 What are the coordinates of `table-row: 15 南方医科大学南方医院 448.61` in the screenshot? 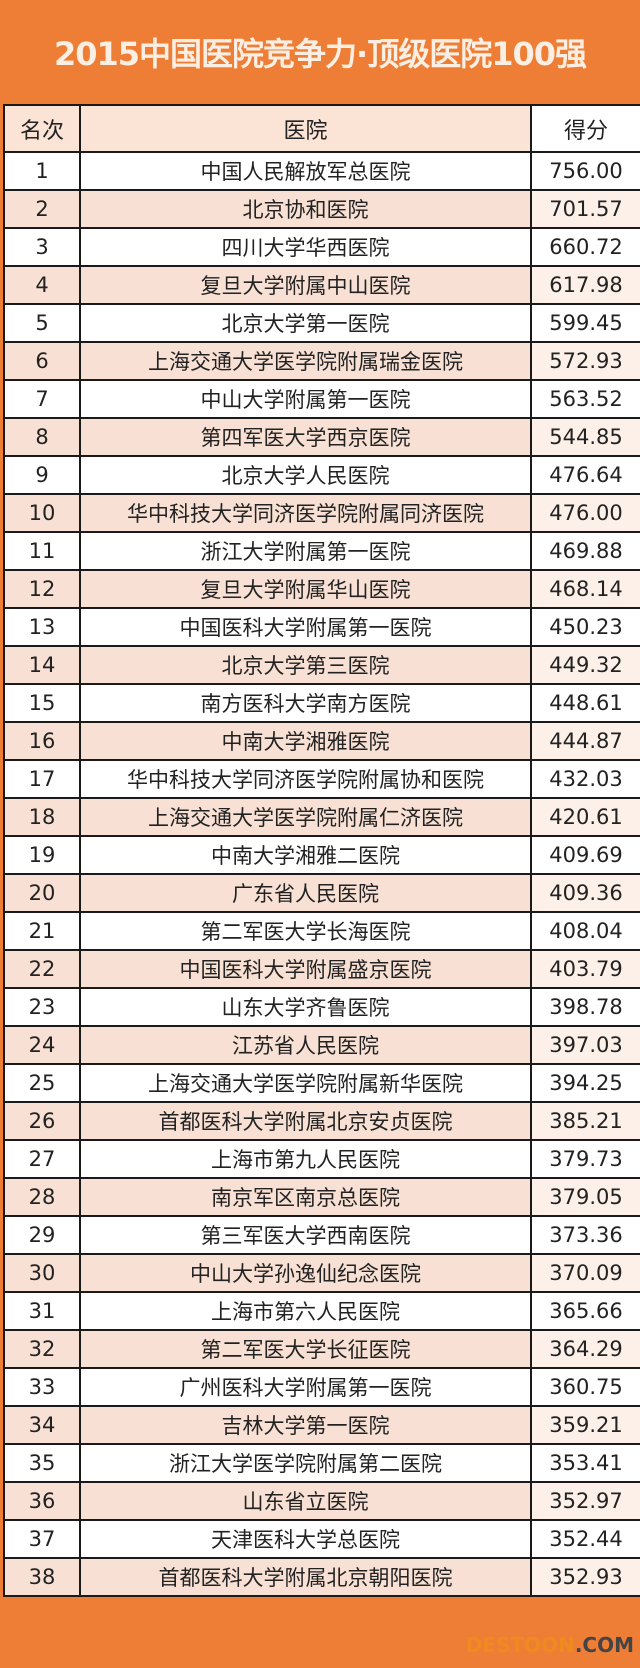 It's located at (321, 703).